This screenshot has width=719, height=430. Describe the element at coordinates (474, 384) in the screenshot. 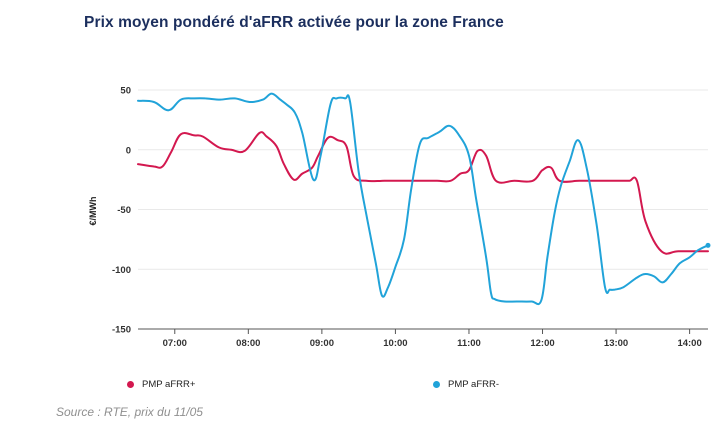

I see `legend-label-minus: PMP aFRR-` at that location.